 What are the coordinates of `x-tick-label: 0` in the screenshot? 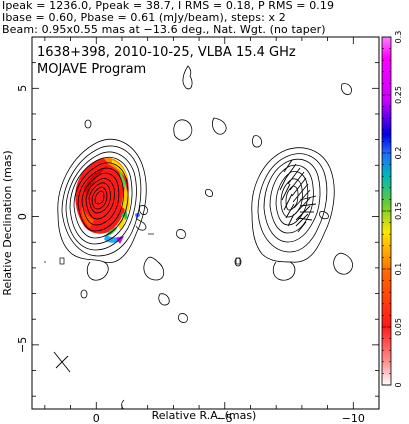 It's located at (96, 418).